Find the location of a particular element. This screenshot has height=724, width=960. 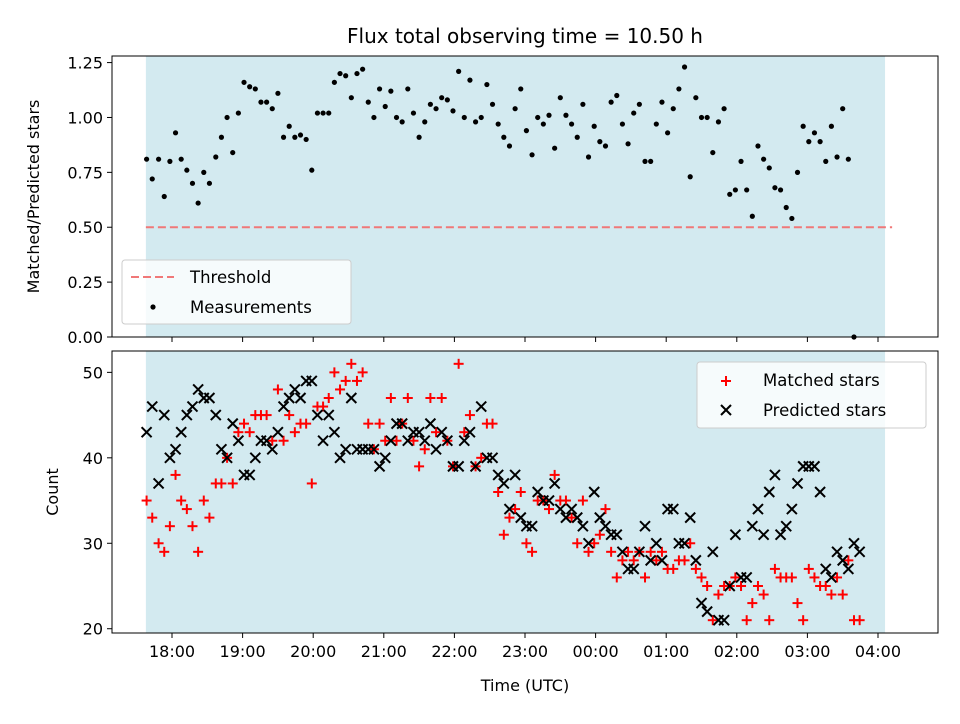

x-tick-label: 20:00 is located at coordinates (313, 651).